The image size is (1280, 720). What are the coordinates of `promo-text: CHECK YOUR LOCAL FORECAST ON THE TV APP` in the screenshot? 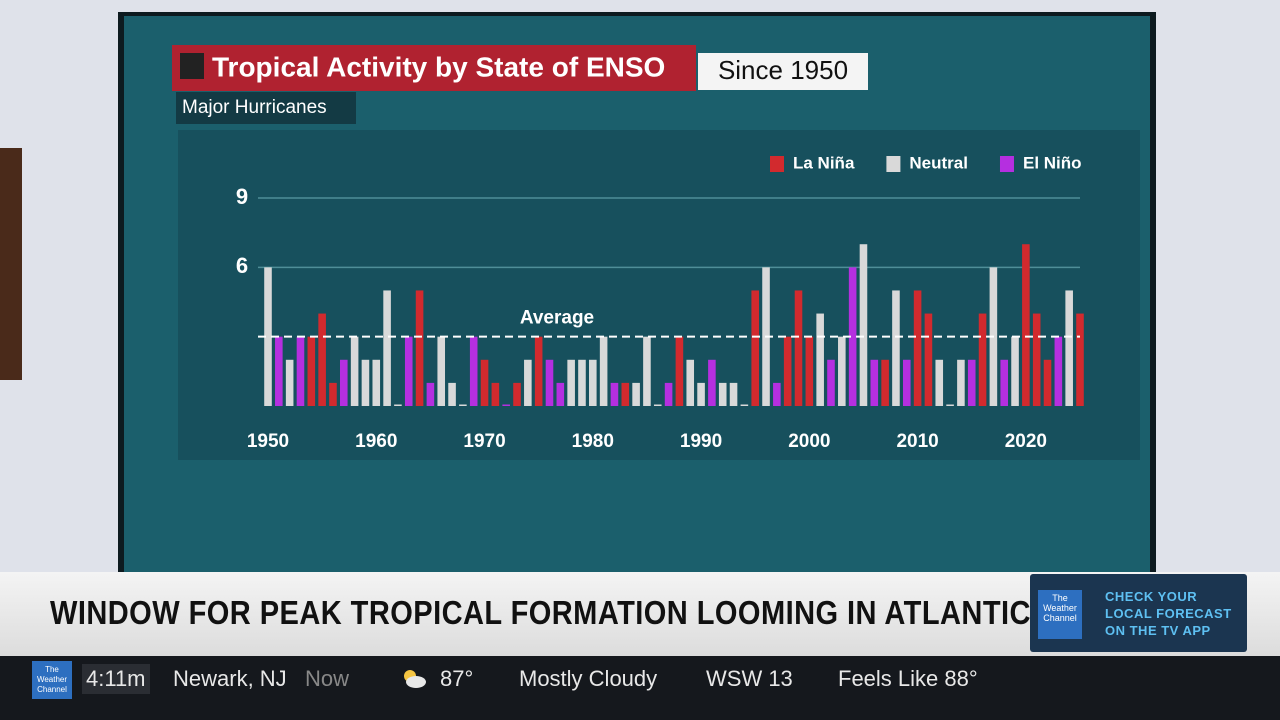 It's located at (1168, 613).